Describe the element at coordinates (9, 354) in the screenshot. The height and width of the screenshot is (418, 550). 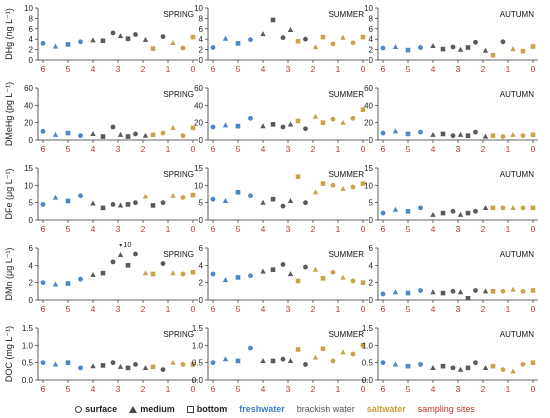
I see `y-axis-label: DOC (mg L⁻¹)` at that location.